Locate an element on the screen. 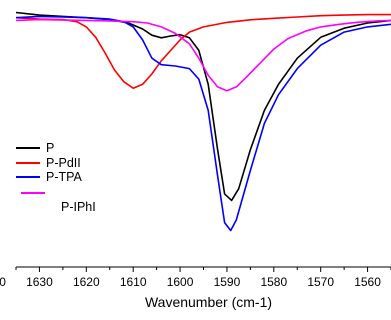  x-tick-label: 1620 is located at coordinates (86, 282).